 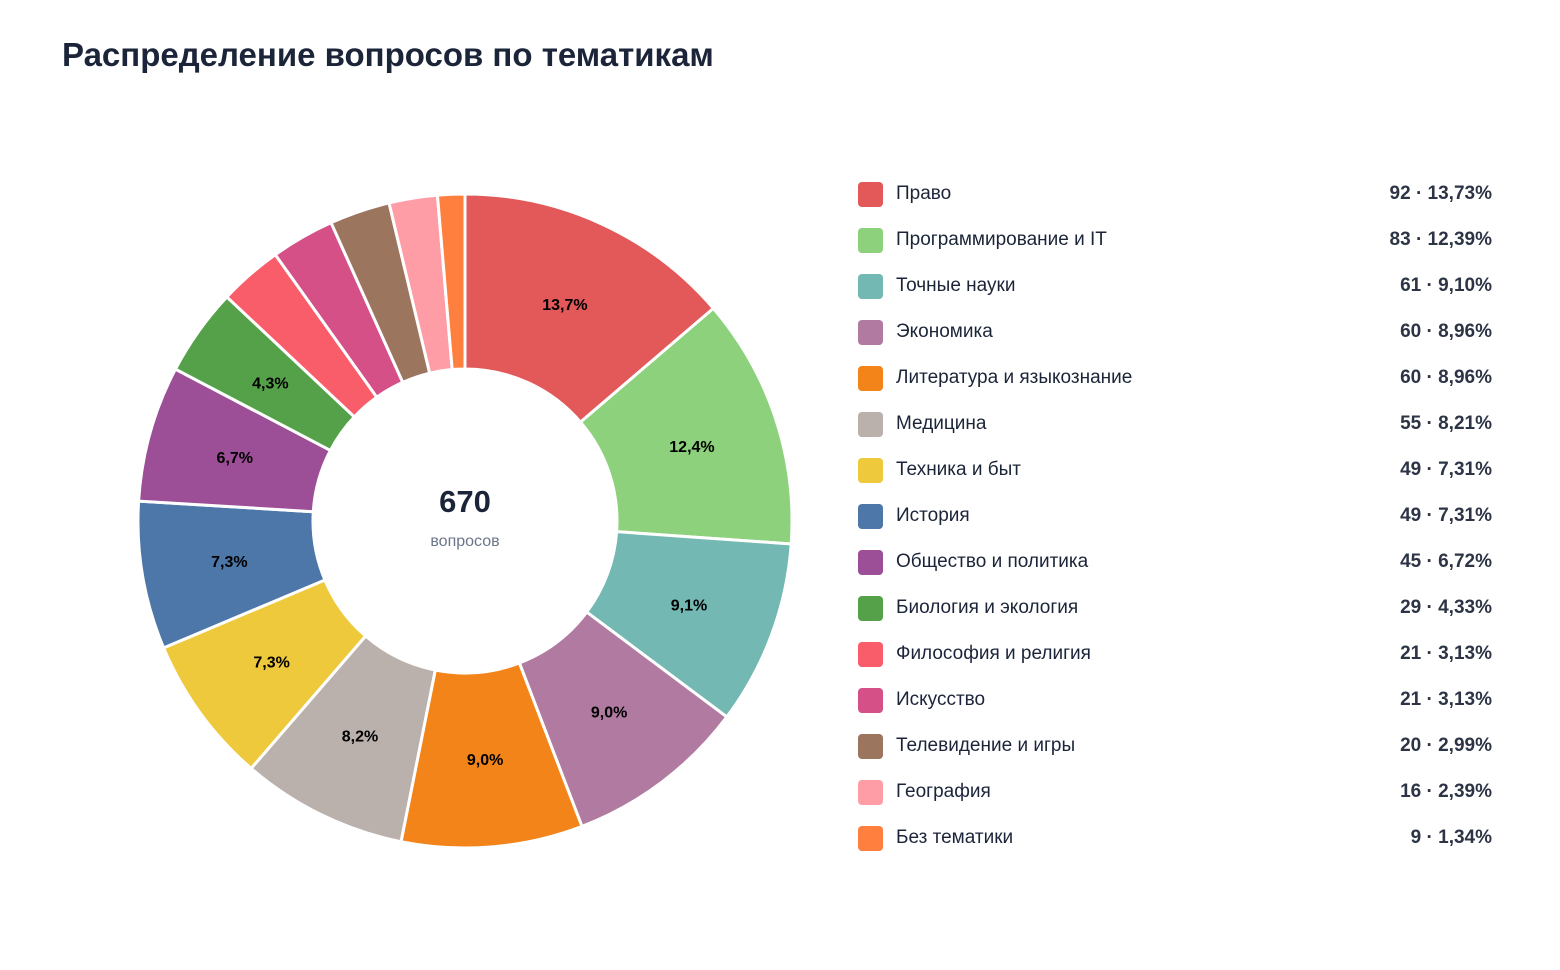 I want to click on legend-label: Общество и политика, so click(x=992, y=561).